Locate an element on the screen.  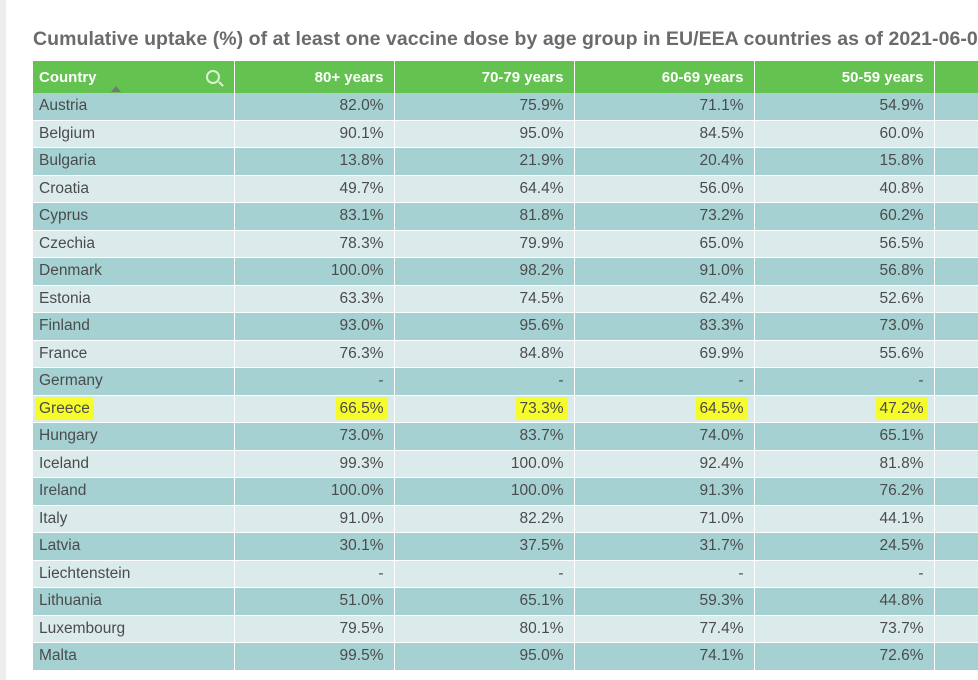
value-label: 73.3% is located at coordinates (541, 408).